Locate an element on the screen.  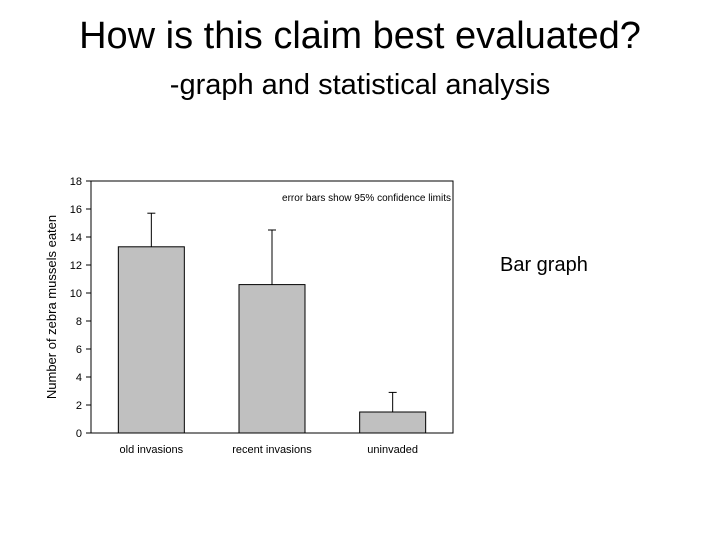
y-tick-label: 18 is located at coordinates (76, 182).